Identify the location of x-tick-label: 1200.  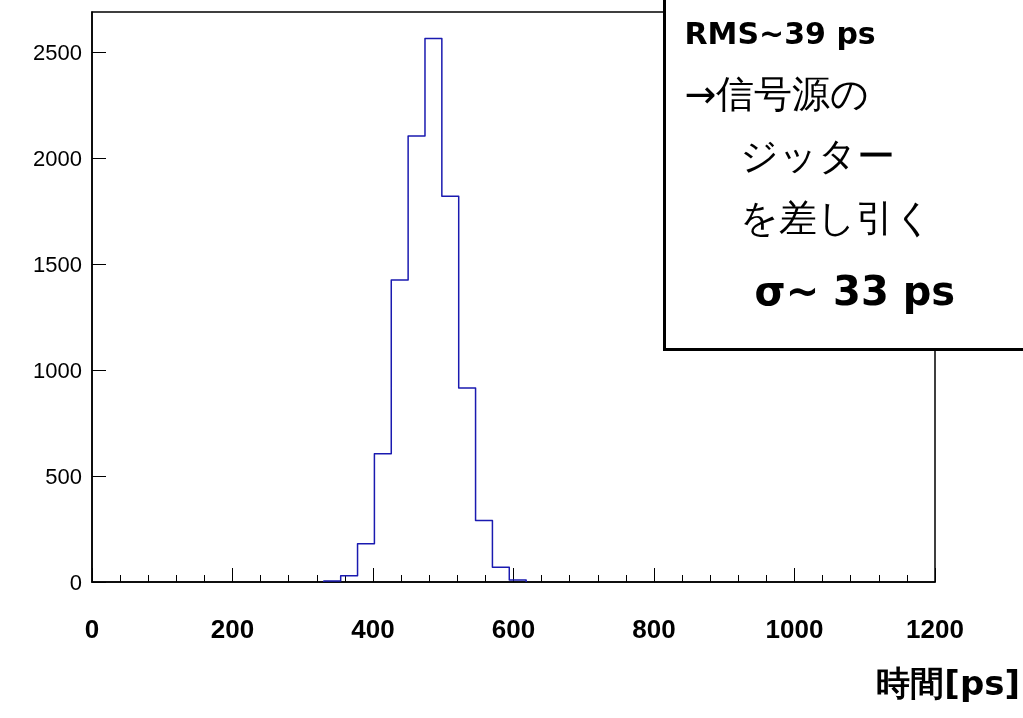
(935, 629).